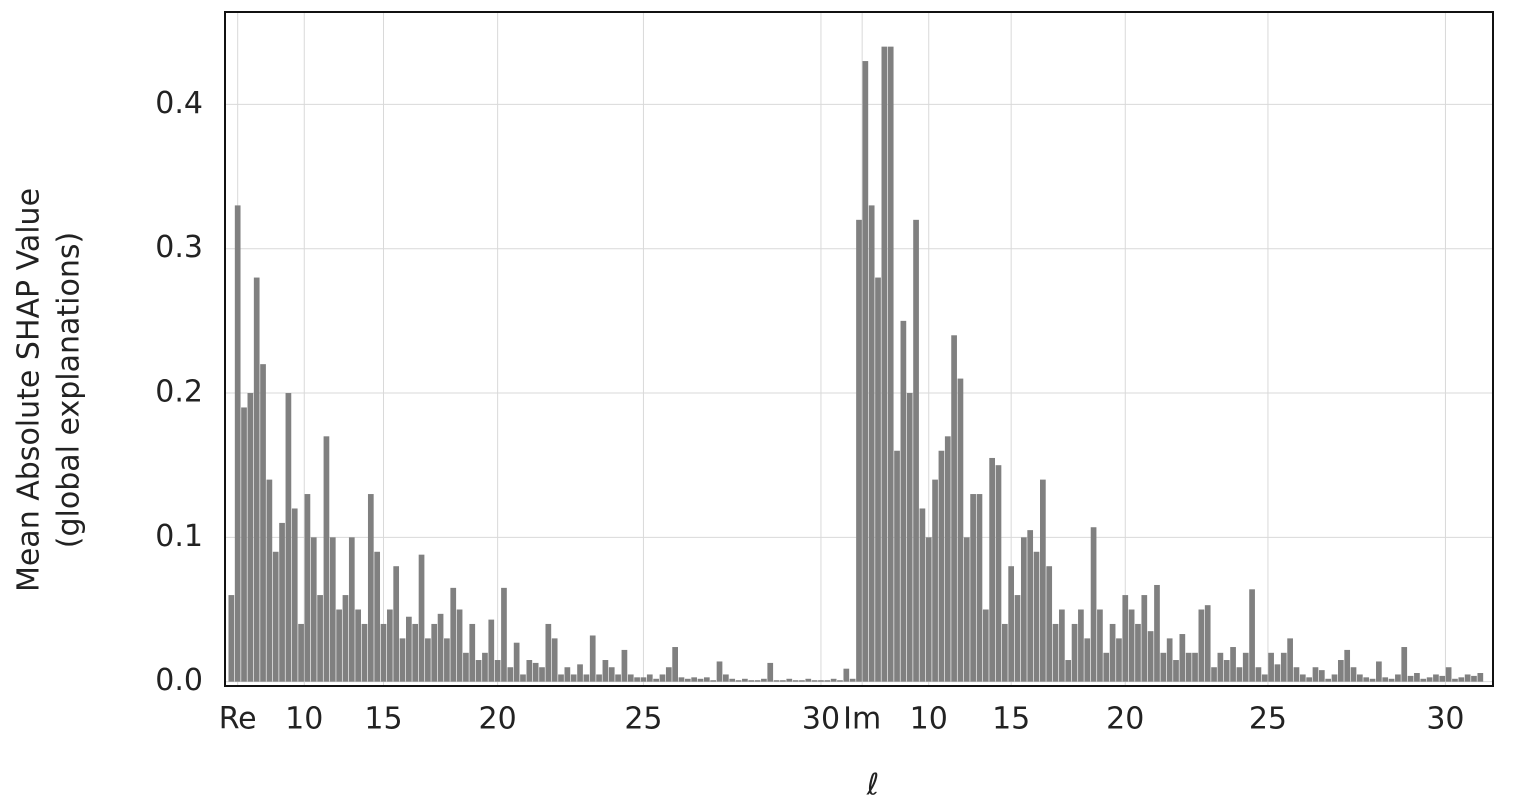  What do you see at coordinates (862, 719) in the screenshot?
I see `x-tick-label: Im` at bounding box center [862, 719].